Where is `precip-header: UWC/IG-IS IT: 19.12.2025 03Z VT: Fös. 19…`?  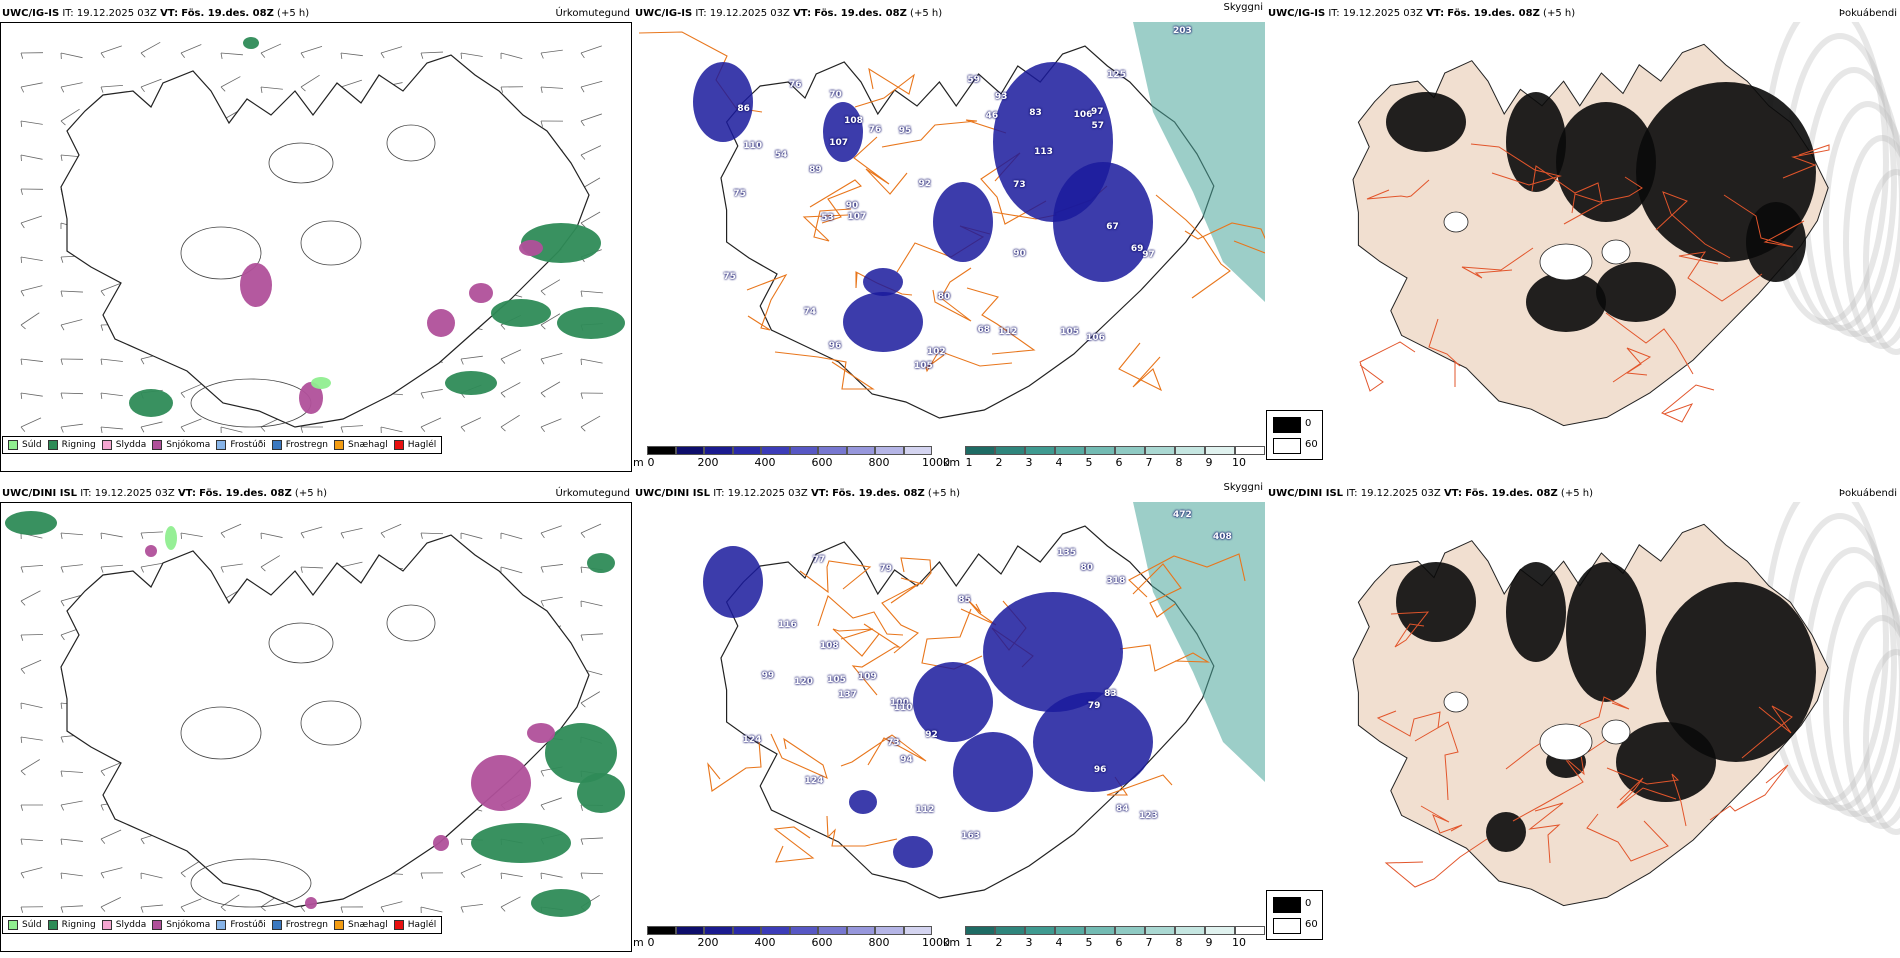
precip-header: UWC/IG-IS IT: 19.12.2025 03Z VT: Fös. 19… is located at coordinates (155, 14).